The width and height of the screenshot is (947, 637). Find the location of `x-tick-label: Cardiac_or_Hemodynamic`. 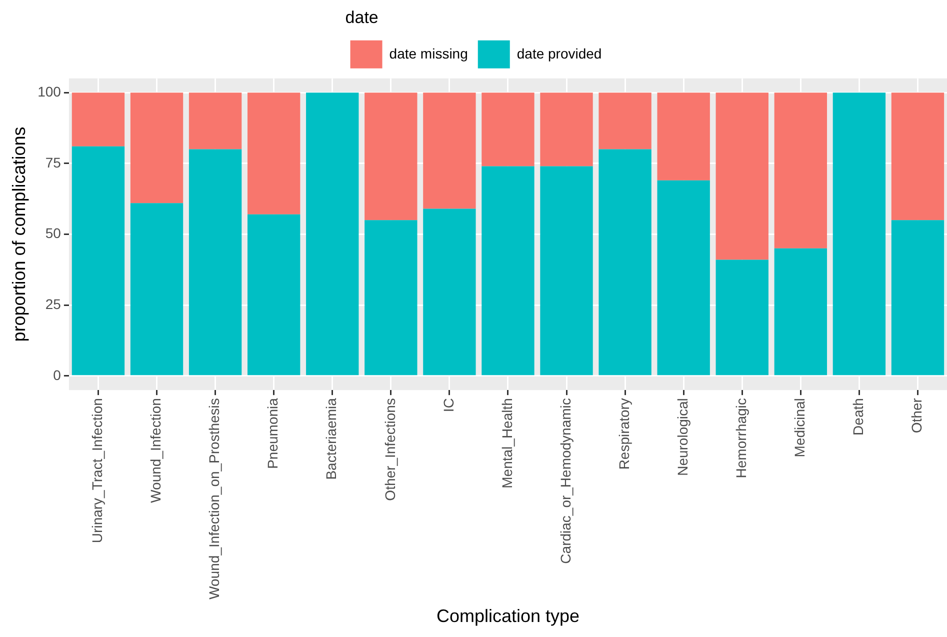

x-tick-label: Cardiac_or_Hemodynamic is located at coordinates (565, 481).